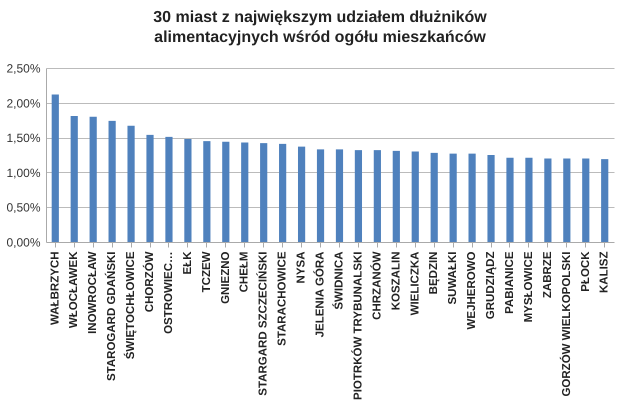 This screenshot has height=412, width=640. What do you see at coordinates (338, 281) in the screenshot?
I see `x-tick-label: ŚWIDNICA` at bounding box center [338, 281].